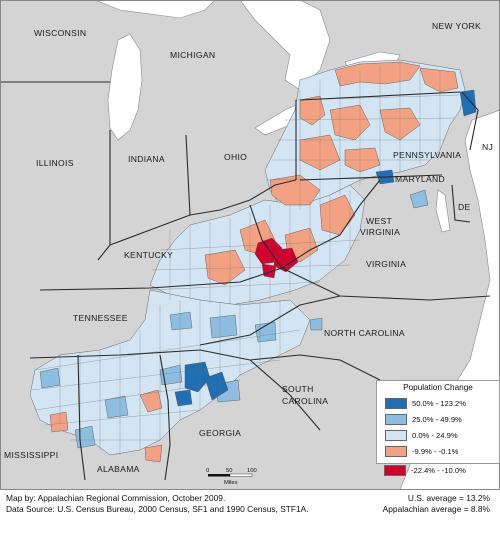  Describe the element at coordinates (81, 417) in the screenshot. I see `border-ms-al` at that location.